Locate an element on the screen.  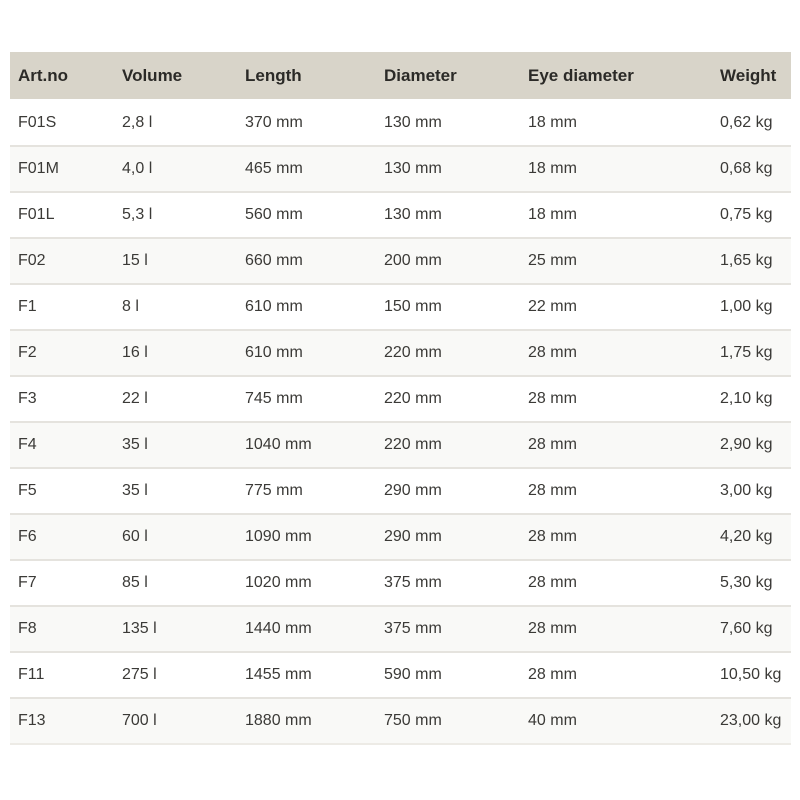
cell-length: 660 mm is located at coordinates (306, 260).